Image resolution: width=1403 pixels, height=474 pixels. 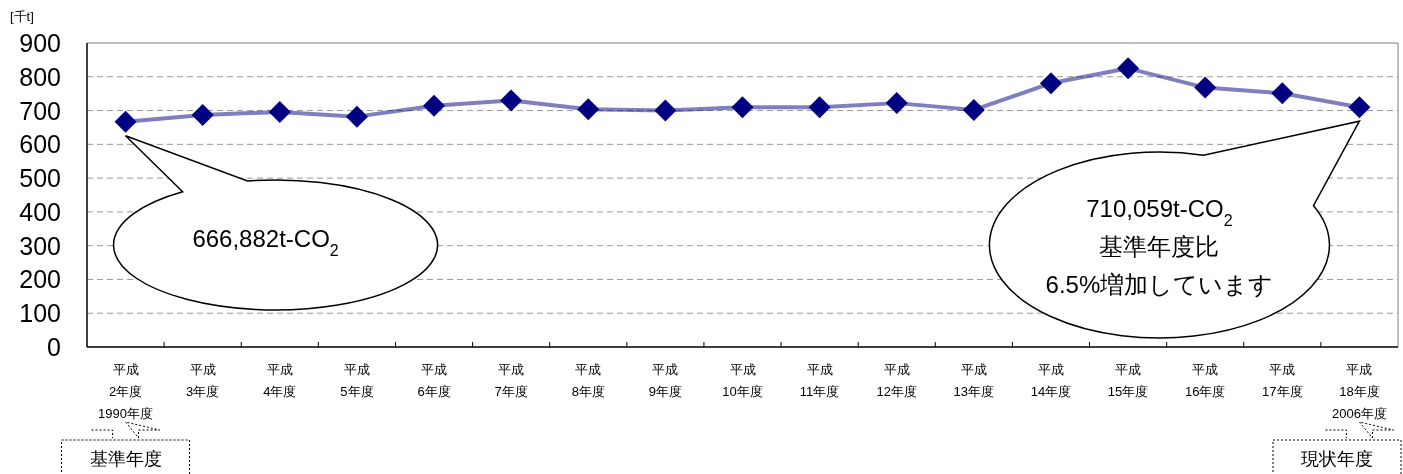 I want to click on text: 2006年度, so click(x=1359, y=413).